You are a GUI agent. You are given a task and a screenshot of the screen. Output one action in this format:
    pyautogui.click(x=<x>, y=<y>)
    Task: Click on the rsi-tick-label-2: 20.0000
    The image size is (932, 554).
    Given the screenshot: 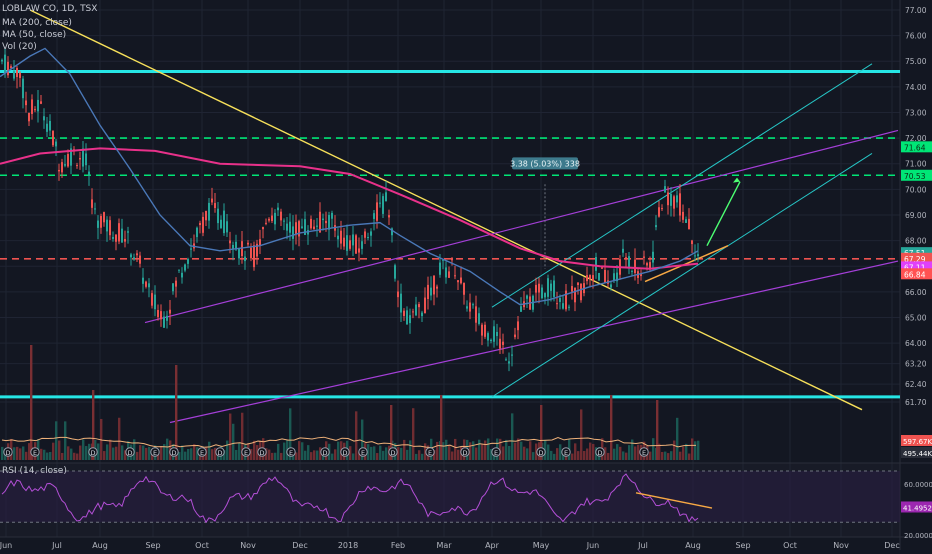 What is the action you would take?
    pyautogui.click(x=918, y=536)
    